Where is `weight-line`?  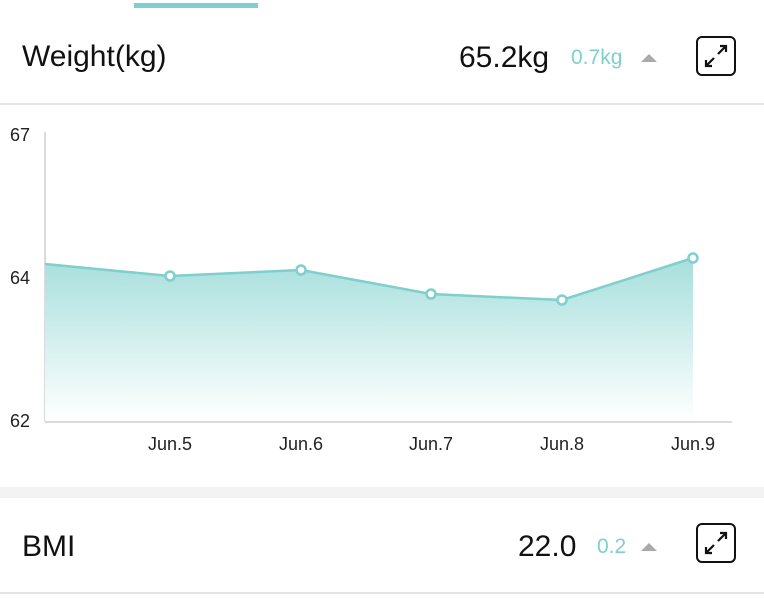
weight-line is located at coordinates (369, 279).